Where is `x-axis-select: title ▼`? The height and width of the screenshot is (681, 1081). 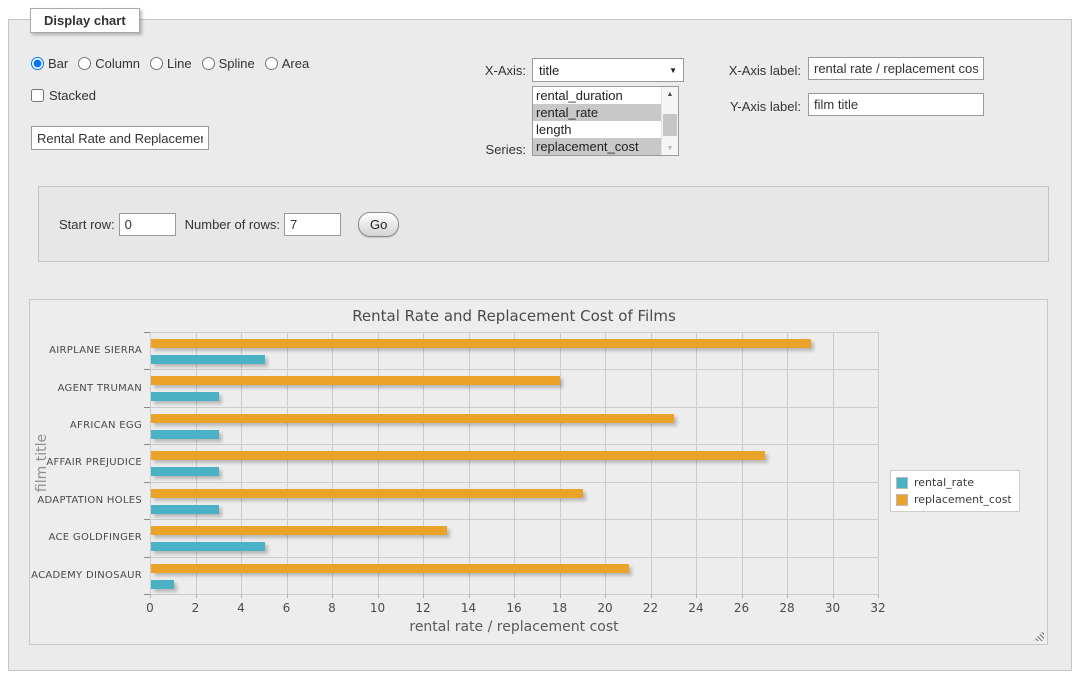
x-axis-select: title ▼ is located at coordinates (608, 70).